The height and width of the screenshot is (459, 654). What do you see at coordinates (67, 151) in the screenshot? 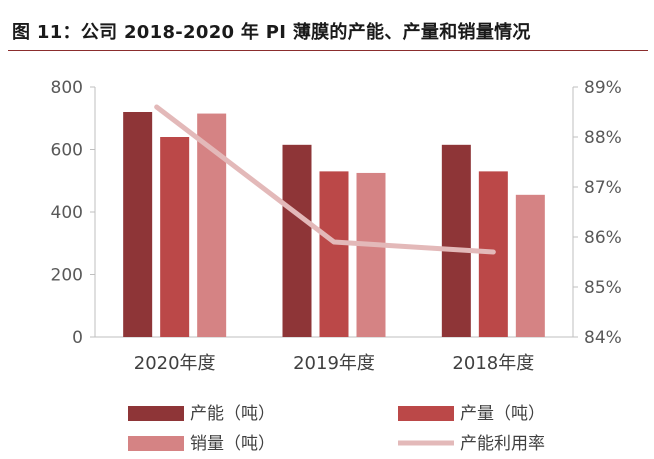
I see `left-tick-label: 600` at bounding box center [67, 151].